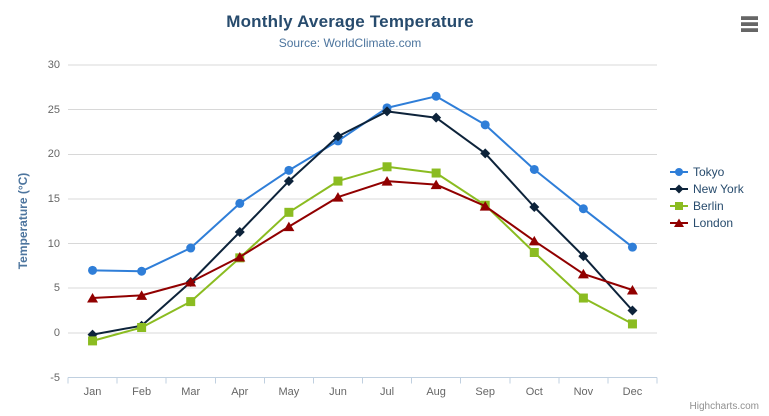 The image size is (769, 416). I want to click on legend-label: Berlin, so click(708, 205).